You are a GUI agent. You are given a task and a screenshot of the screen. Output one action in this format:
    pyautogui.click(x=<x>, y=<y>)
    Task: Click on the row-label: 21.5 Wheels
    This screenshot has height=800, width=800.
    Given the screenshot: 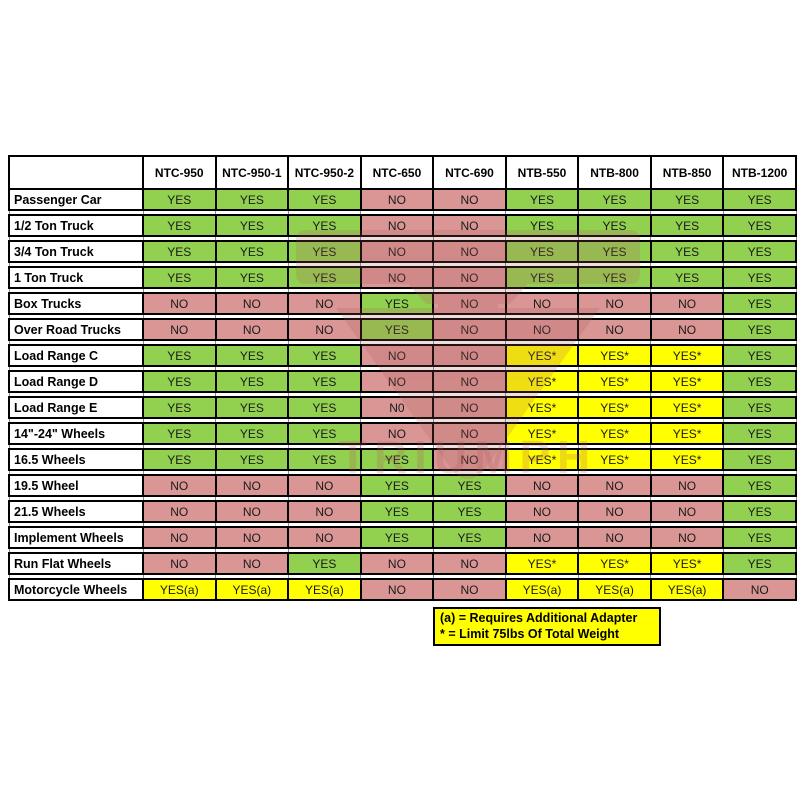 What is the action you would take?
    pyautogui.click(x=76, y=511)
    